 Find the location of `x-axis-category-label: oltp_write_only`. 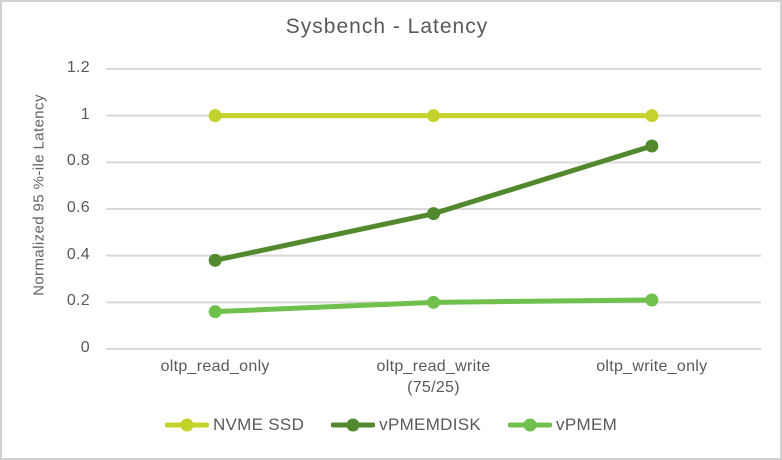

x-axis-category-label: oltp_write_only is located at coordinates (652, 366).